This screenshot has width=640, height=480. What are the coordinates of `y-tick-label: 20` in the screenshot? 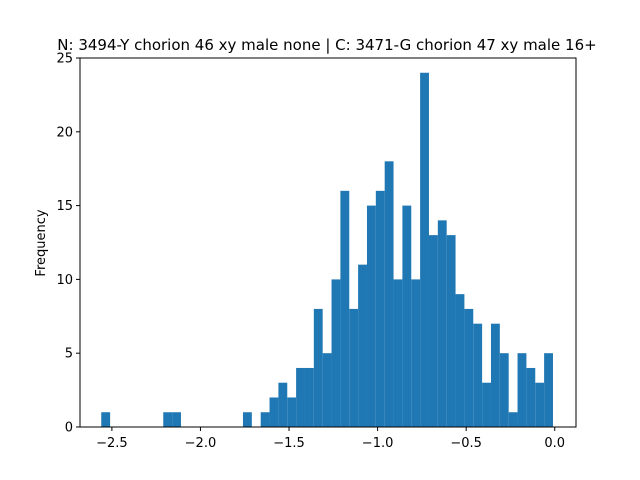 It's located at (64, 132).